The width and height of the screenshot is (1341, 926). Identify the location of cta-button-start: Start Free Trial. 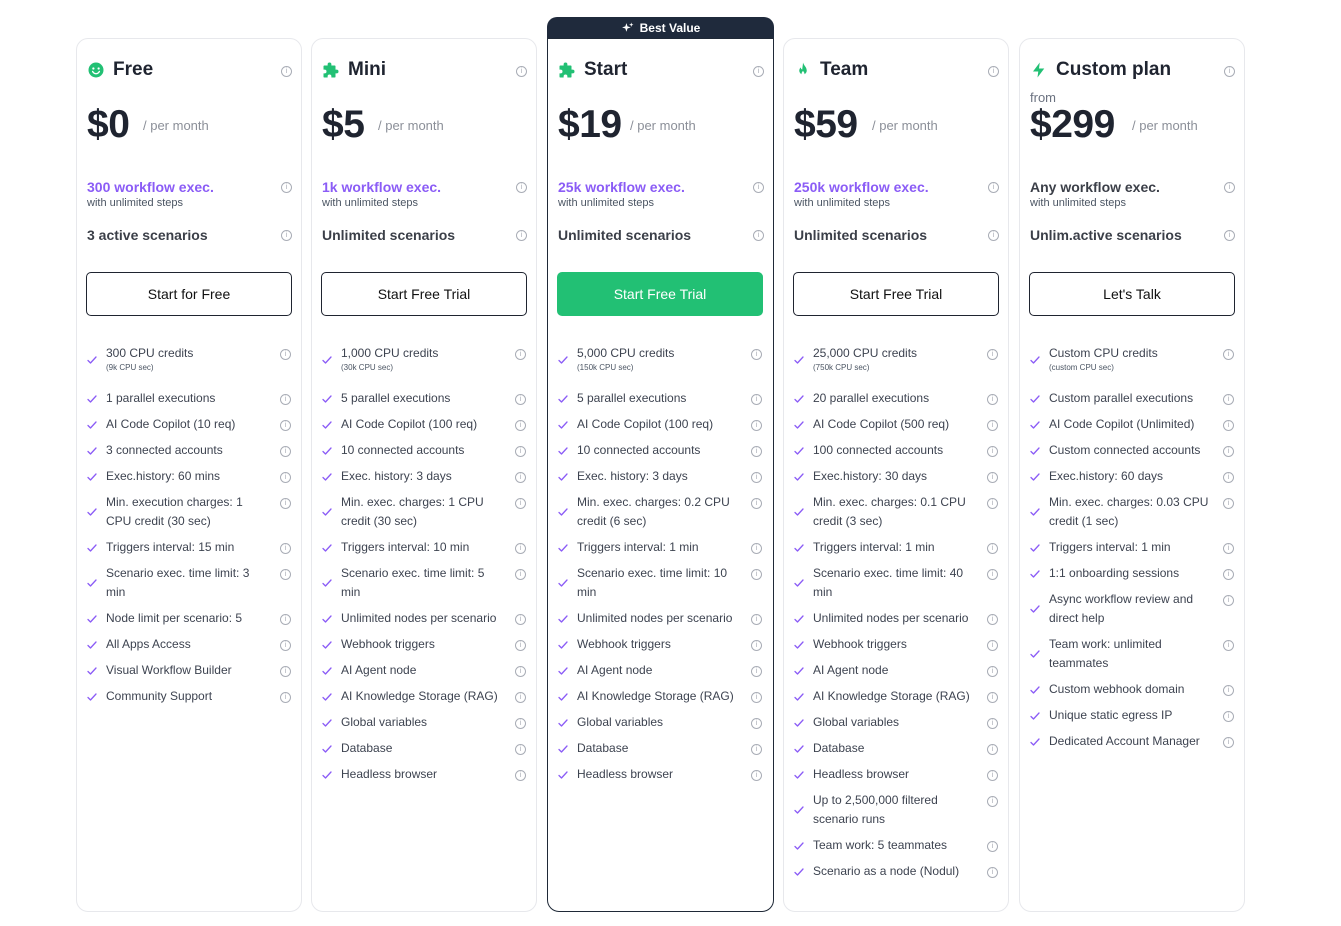
(660, 294).